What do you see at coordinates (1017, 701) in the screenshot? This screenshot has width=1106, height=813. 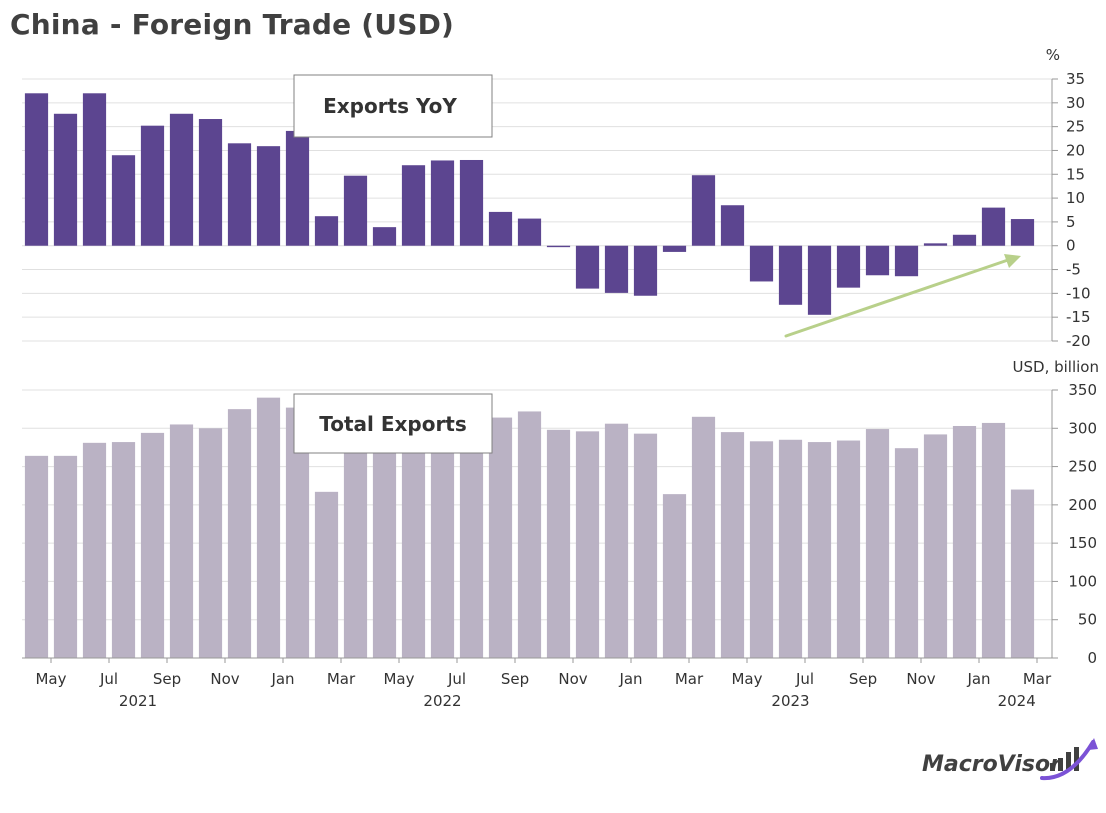 I see `x-year-label: 2024` at bounding box center [1017, 701].